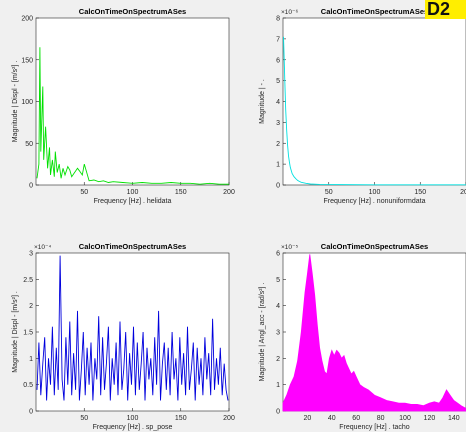 This screenshot has height=432, width=466. I want to click on x-tick-label: 120, so click(430, 418).